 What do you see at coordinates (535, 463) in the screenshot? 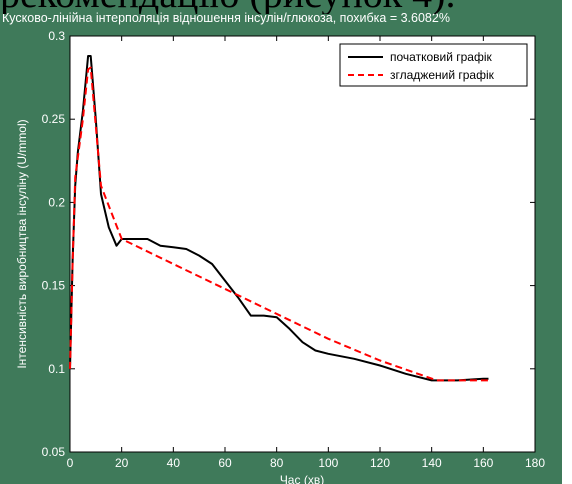
I see `x-tick-label: 180` at bounding box center [535, 463].